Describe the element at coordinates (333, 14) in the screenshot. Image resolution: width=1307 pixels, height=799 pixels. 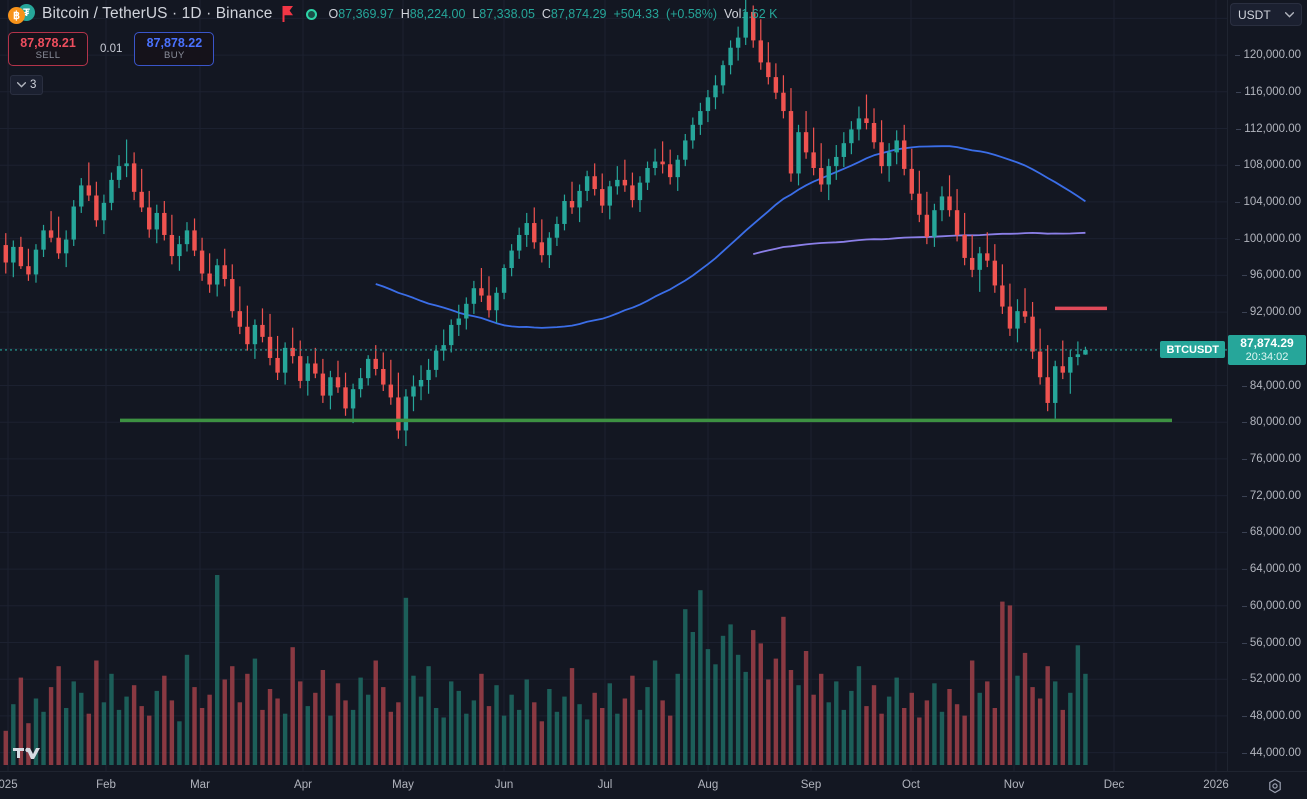
I see `open-label: O` at that location.